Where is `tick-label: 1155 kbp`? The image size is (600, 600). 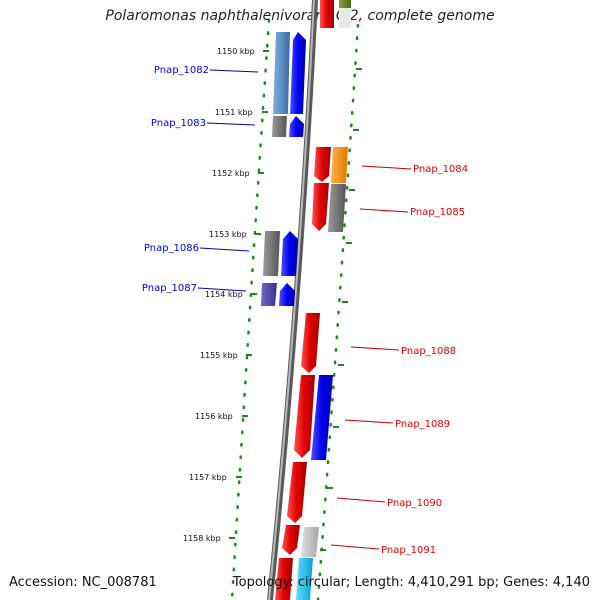
tick-label: 1155 kbp is located at coordinates (219, 355).